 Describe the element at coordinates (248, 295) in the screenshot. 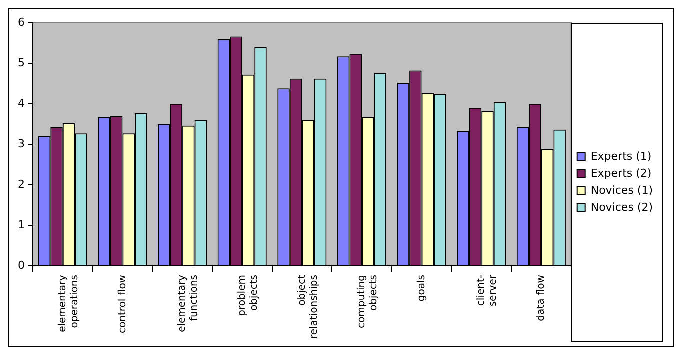

I see `x-tick-label: problem objects` at that location.